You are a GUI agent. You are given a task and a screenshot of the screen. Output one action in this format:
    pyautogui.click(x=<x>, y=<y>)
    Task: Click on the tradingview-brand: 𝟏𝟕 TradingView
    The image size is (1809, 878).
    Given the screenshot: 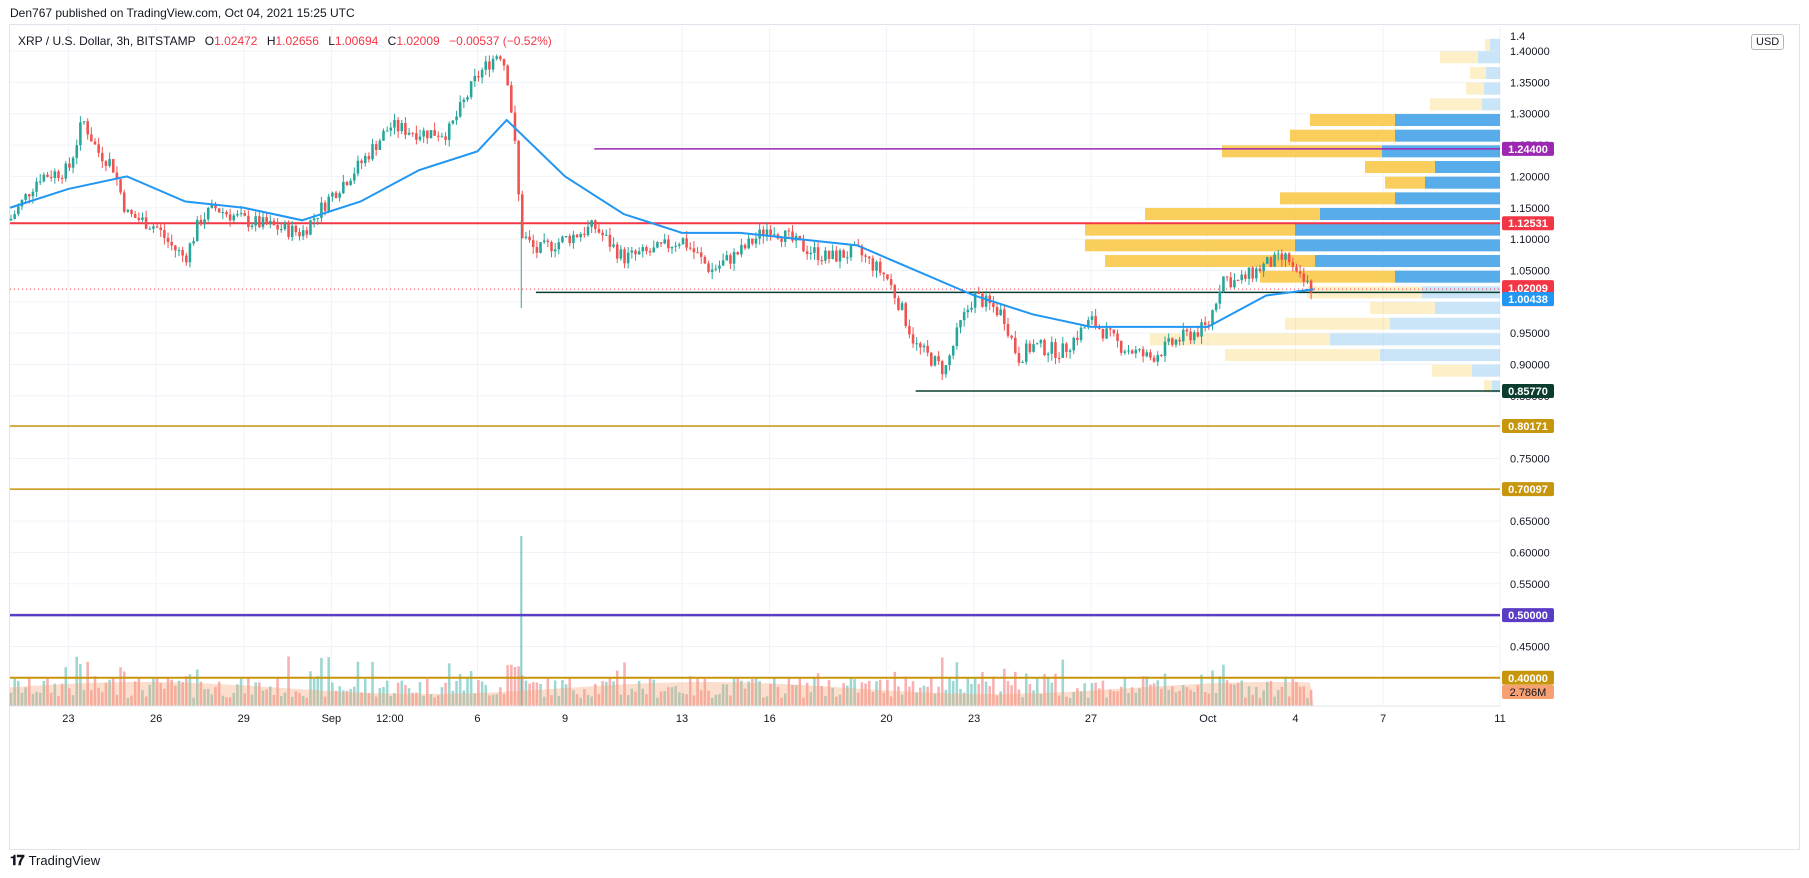 What is the action you would take?
    pyautogui.click(x=55, y=860)
    